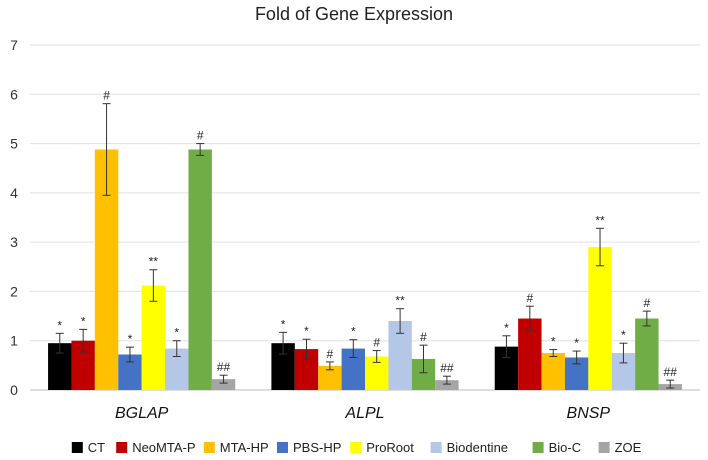 The width and height of the screenshot is (708, 460). I want to click on y-tick-label: 7, so click(14, 45).